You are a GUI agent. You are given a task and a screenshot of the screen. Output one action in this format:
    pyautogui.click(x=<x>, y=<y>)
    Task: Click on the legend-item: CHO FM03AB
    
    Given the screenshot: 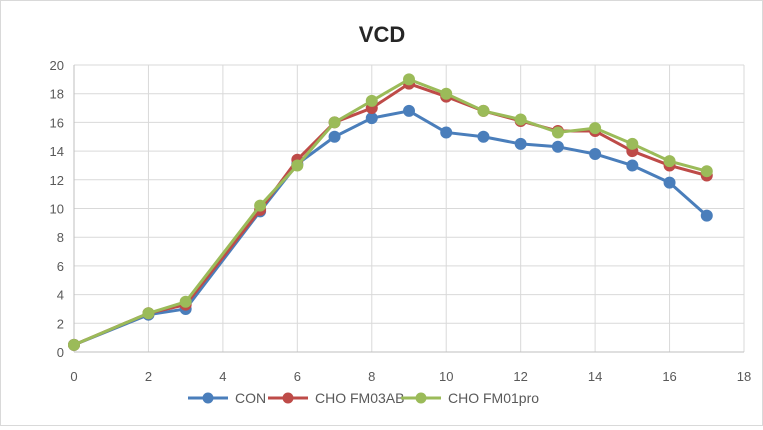 What is the action you would take?
    pyautogui.click(x=336, y=398)
    